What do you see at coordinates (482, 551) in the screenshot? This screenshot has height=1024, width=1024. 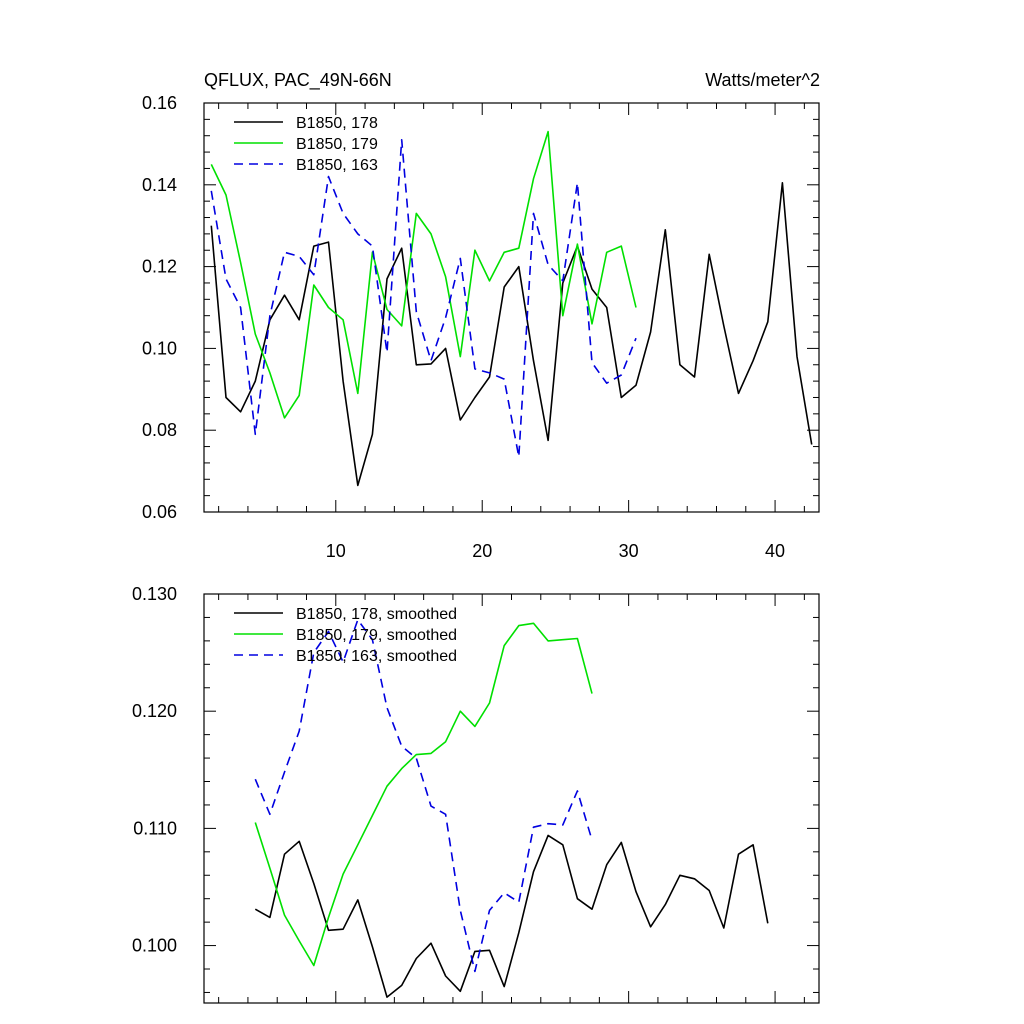 I see `x-tick-label: 20` at bounding box center [482, 551].